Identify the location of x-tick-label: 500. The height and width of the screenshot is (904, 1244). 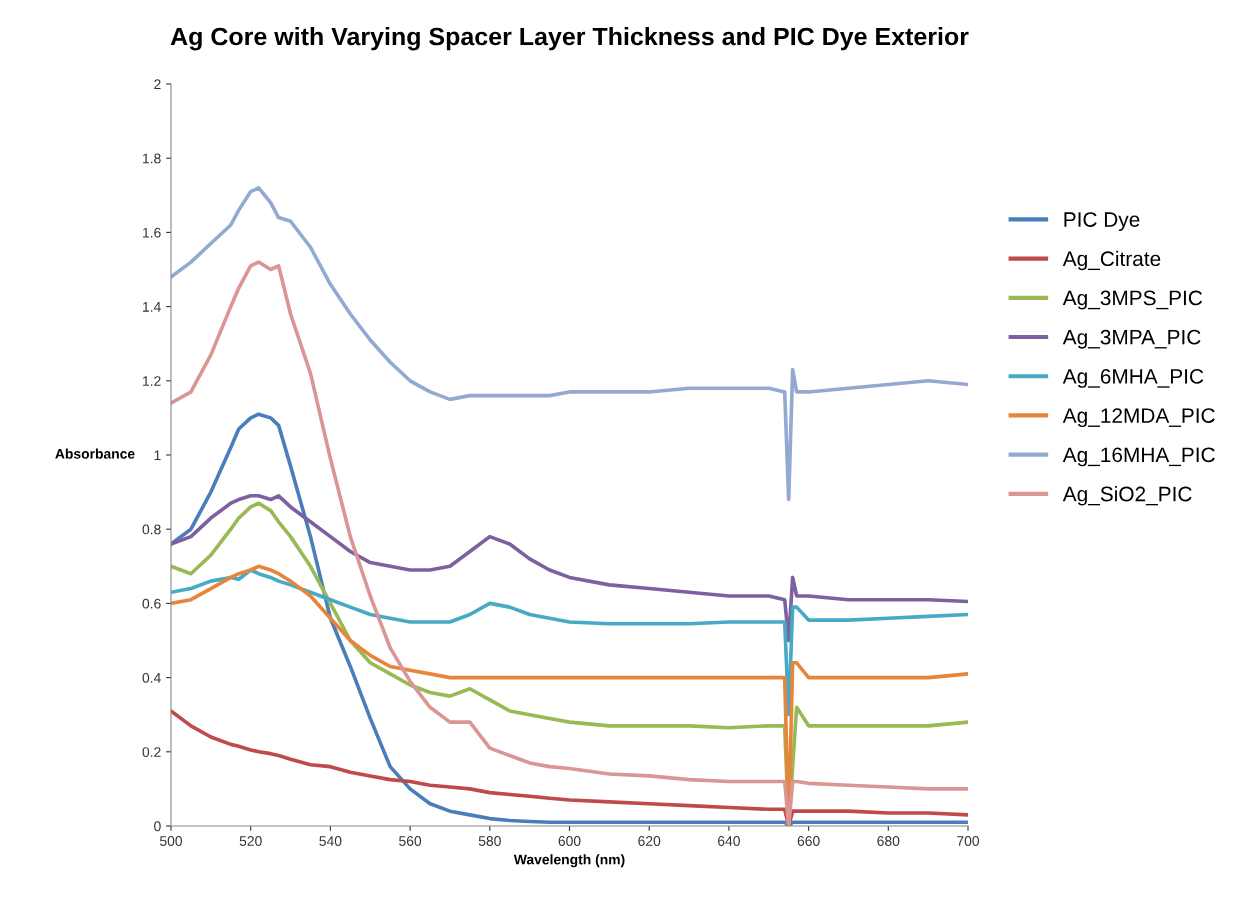
(171, 841).